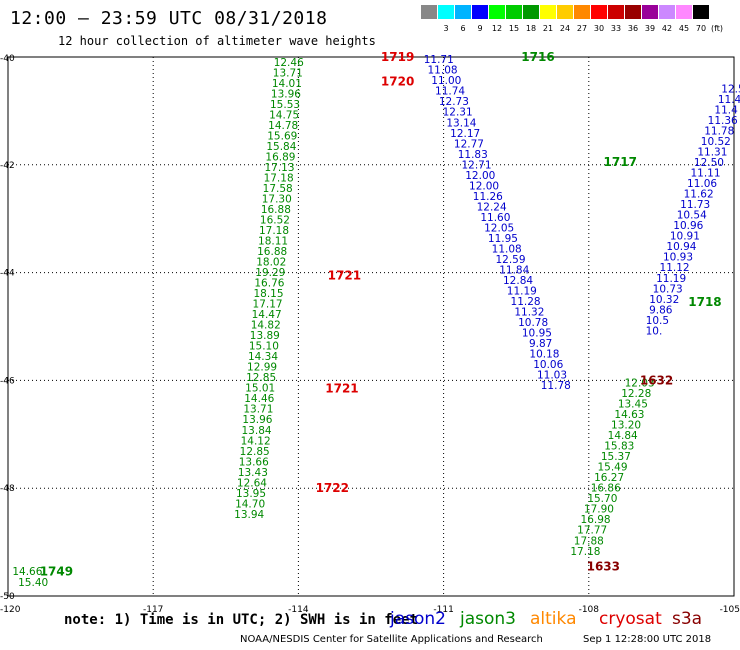 This screenshot has height=650, width=740. What do you see at coordinates (537, 57) in the screenshot?
I see `pass-time-label: 1716` at bounding box center [537, 57].